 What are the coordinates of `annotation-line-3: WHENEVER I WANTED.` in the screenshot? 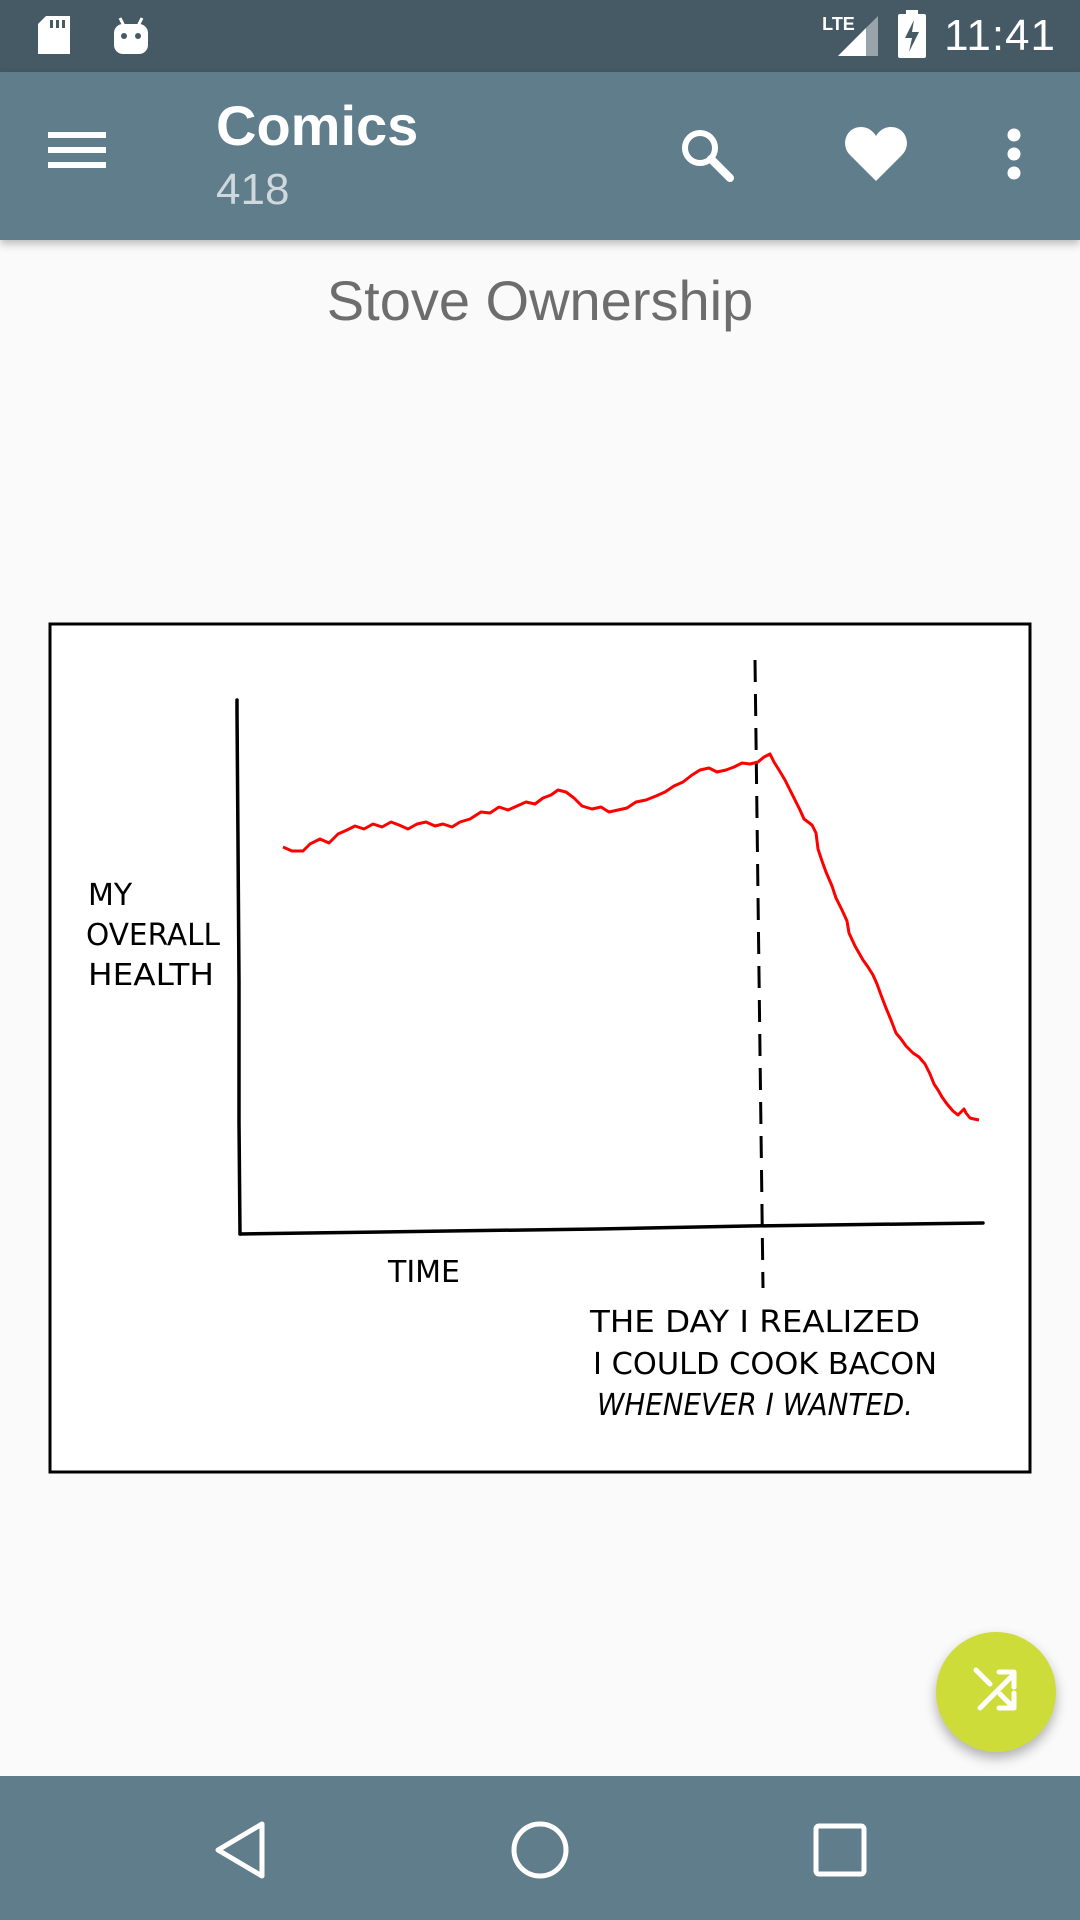 It's located at (755, 1405).